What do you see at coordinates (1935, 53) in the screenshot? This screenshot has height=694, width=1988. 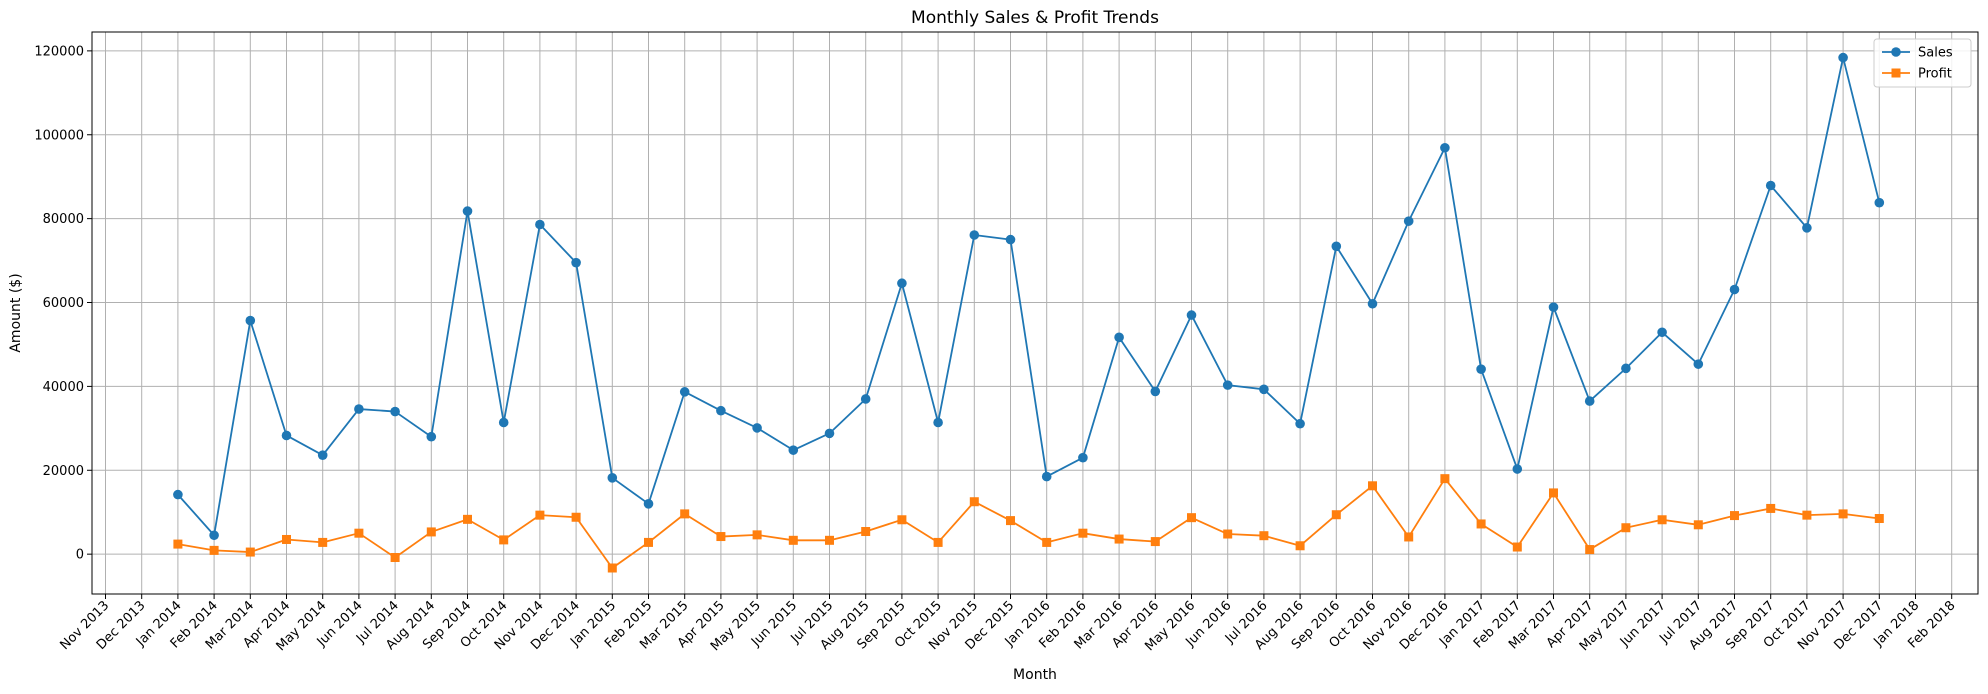 I see `legend-sales-label: Sales` at bounding box center [1935, 53].